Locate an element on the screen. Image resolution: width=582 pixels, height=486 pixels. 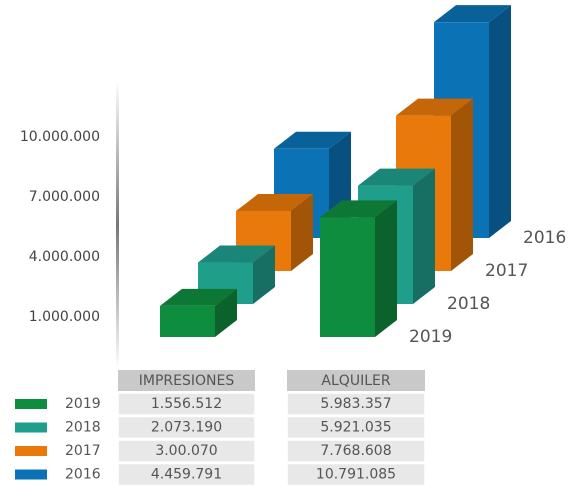
series-label: 2017 is located at coordinates (506, 271).